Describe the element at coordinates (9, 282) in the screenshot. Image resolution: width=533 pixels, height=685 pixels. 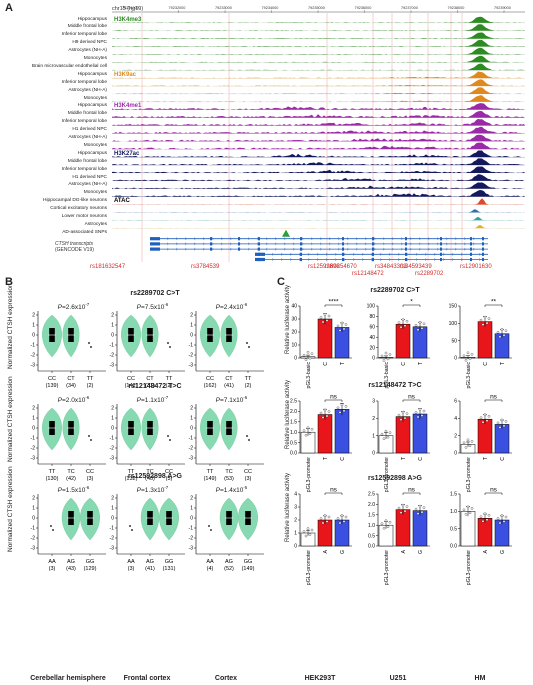
I see `panel-b-letter: B` at that location.